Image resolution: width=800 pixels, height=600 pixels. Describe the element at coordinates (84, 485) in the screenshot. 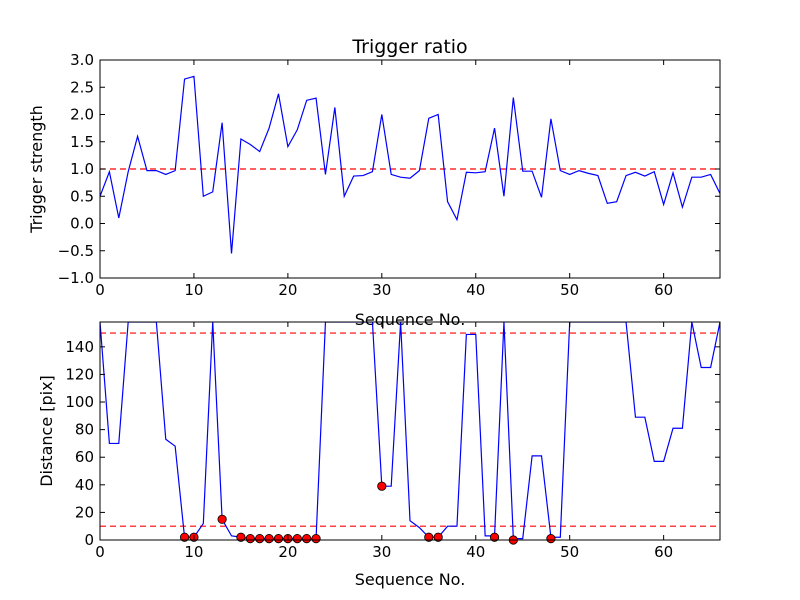

I see `bottom-y-tick-label: 40` at that location.